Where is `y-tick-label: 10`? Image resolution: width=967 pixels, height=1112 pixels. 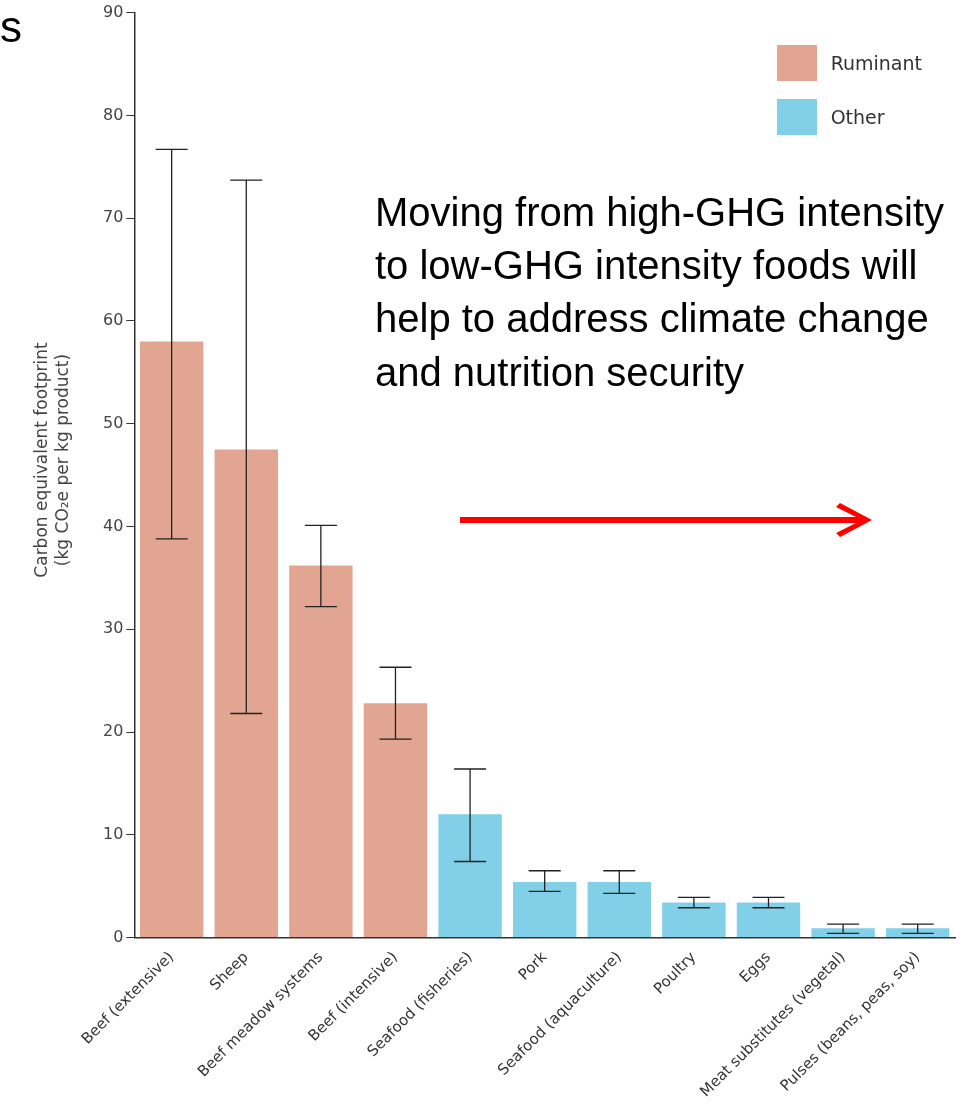 y-tick-label: 10 is located at coordinates (113, 833).